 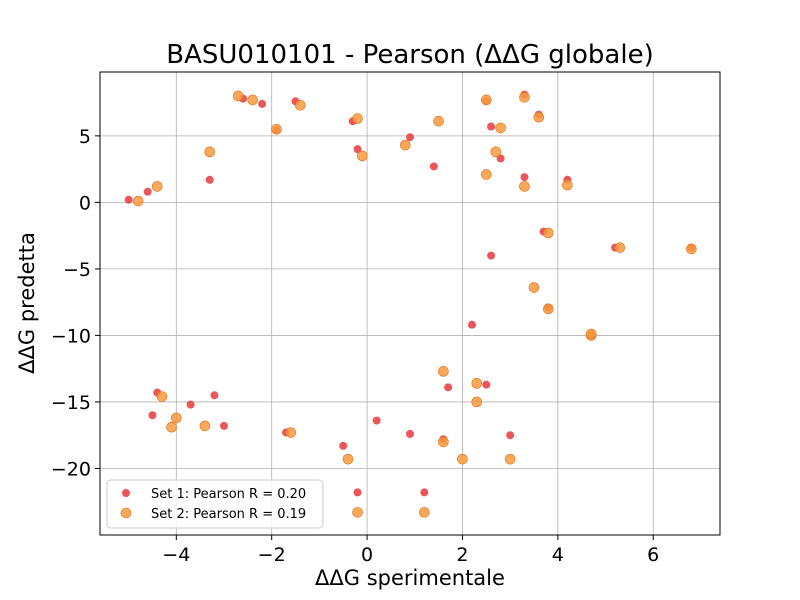 What do you see at coordinates (71, 336) in the screenshot?
I see `y-tick-label: −10` at bounding box center [71, 336].